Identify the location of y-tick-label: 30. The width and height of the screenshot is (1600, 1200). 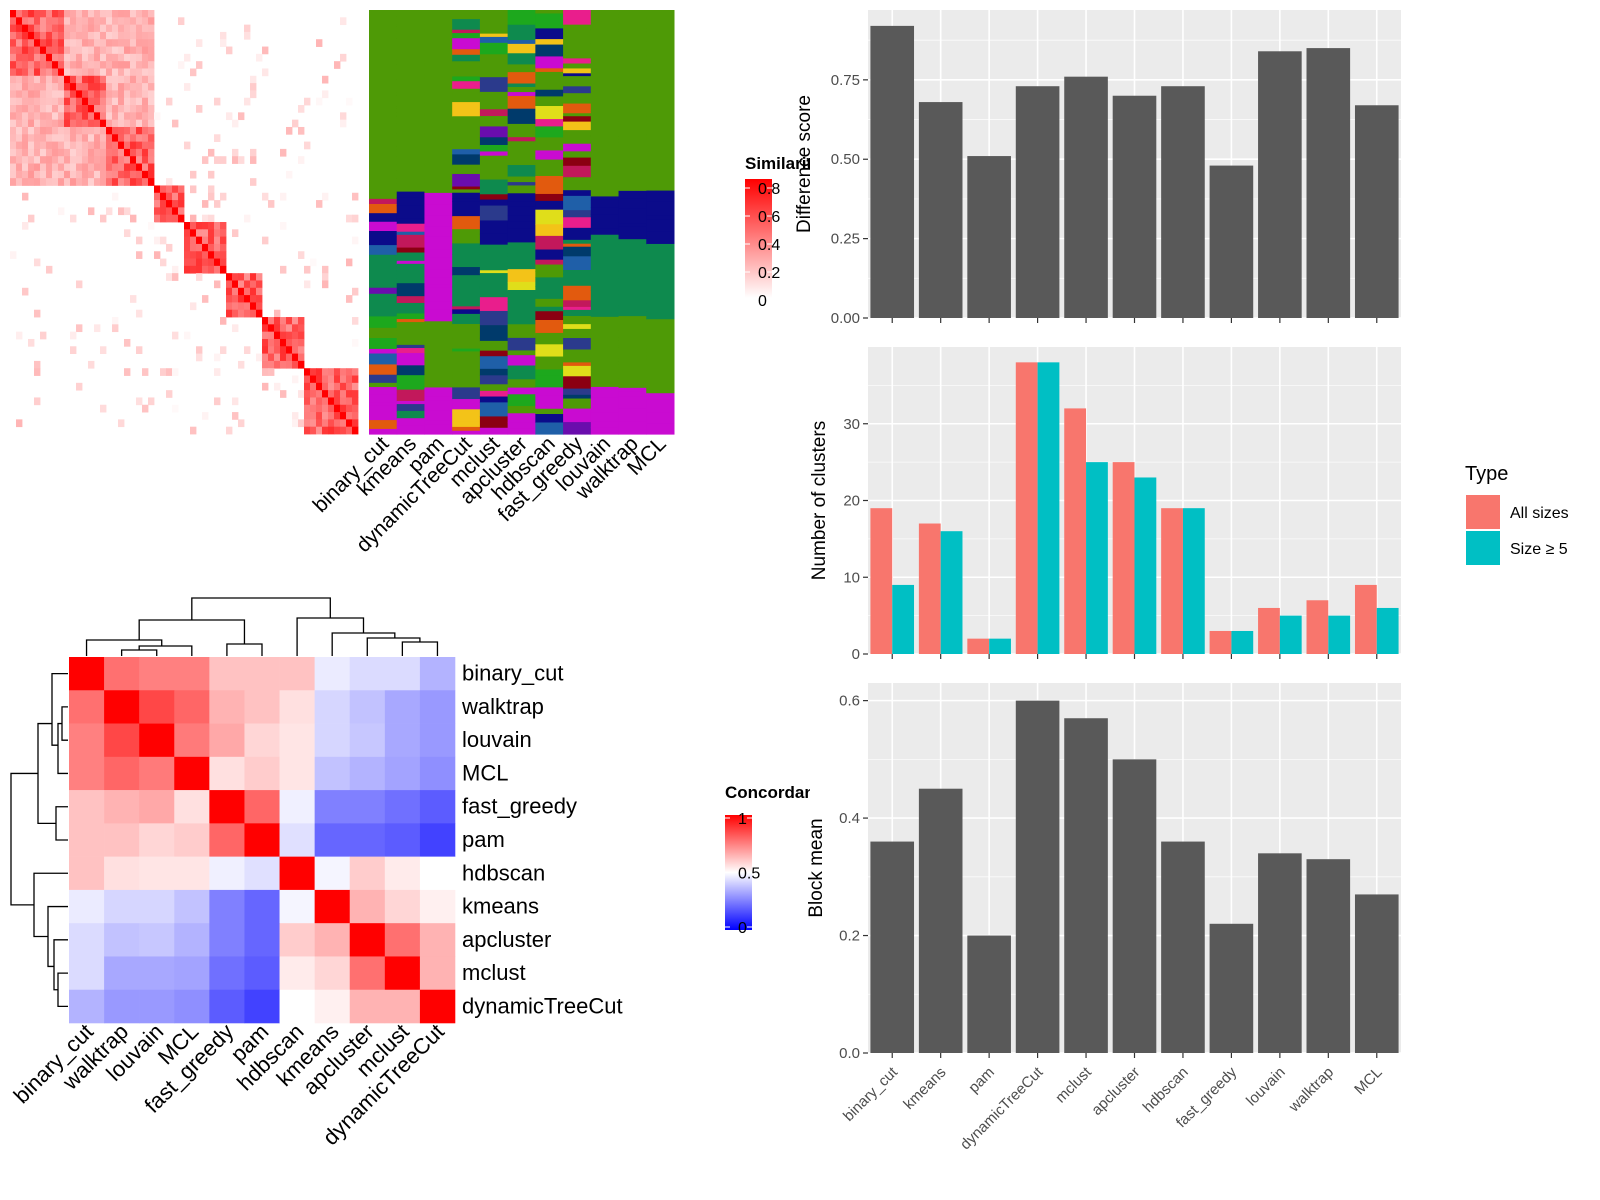
(851, 424).